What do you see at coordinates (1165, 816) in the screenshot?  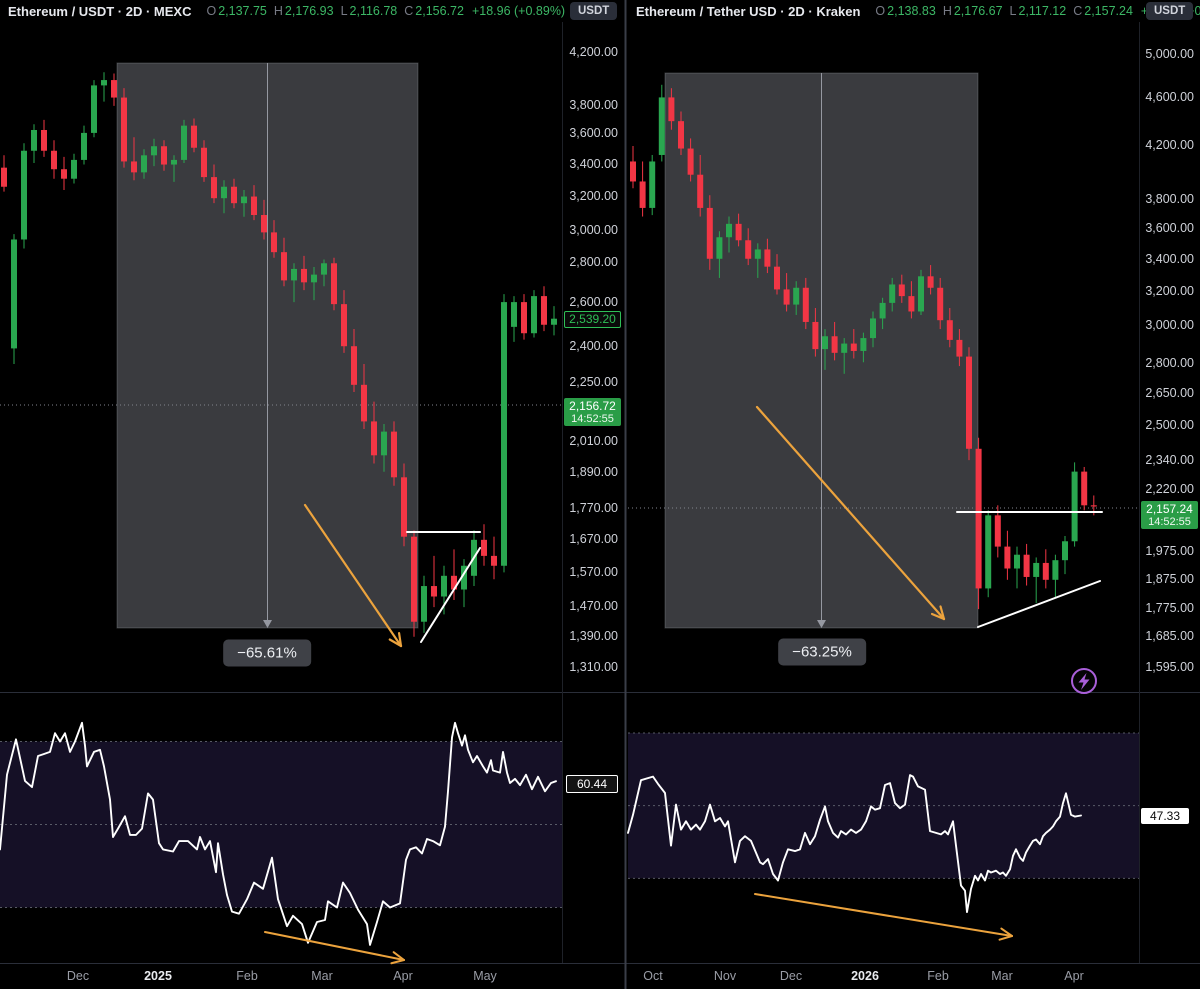 I see `rsi-value-badge: 47.33` at bounding box center [1165, 816].